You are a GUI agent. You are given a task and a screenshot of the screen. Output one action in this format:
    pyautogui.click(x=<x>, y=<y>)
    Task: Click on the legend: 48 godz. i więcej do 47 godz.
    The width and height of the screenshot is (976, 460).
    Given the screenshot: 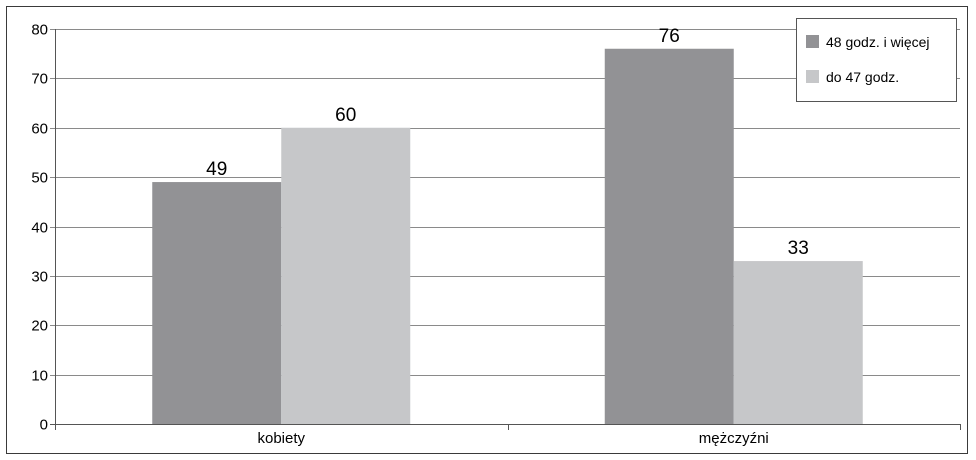 What is the action you would take?
    pyautogui.click(x=876, y=60)
    